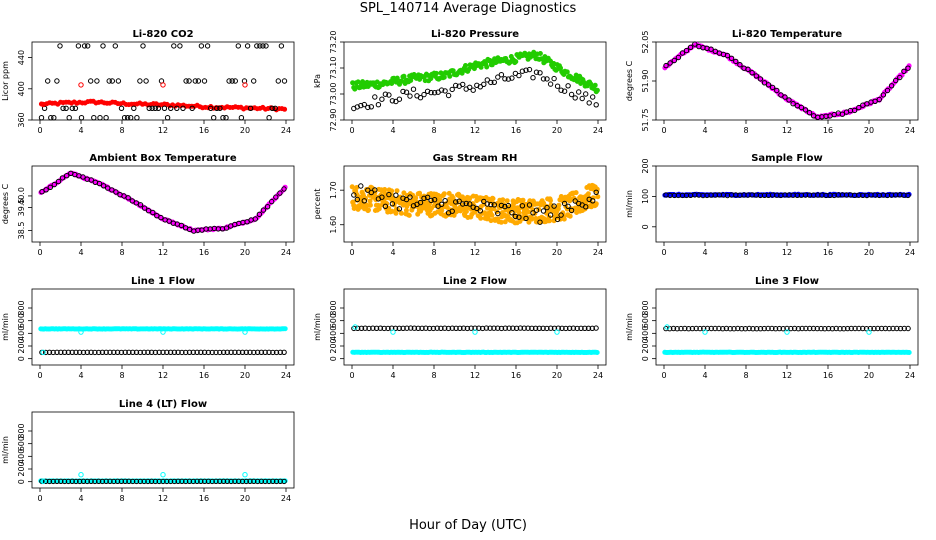 Image resolution: width=936 pixels, height=540 pixels. I want to click on x-tick-label: 0, so click(351, 375).